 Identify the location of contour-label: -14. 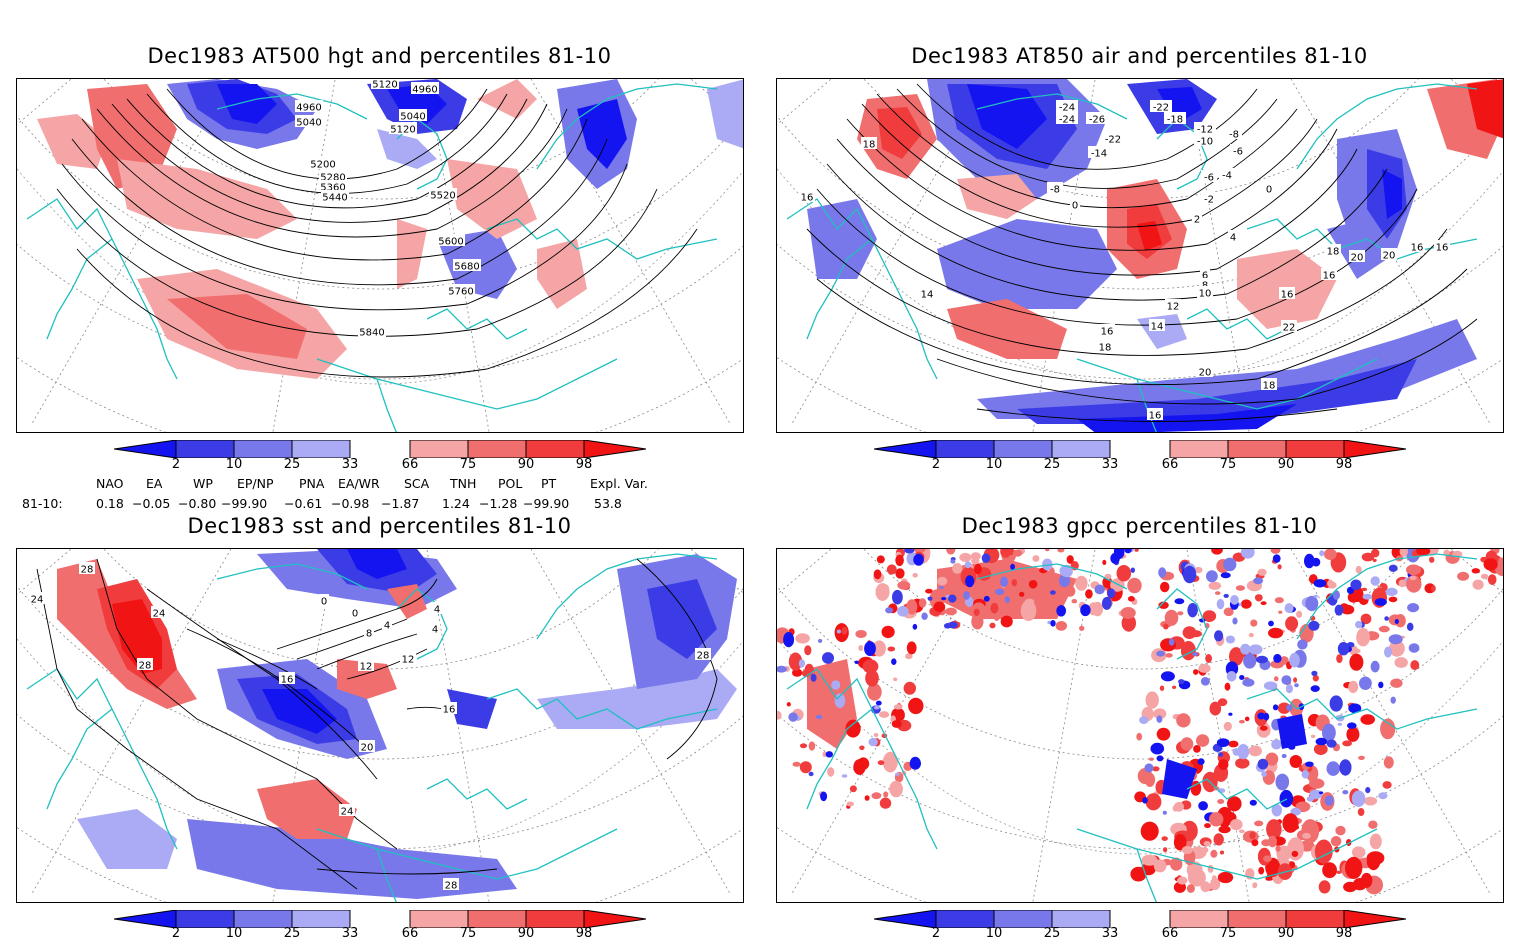
(1099, 154).